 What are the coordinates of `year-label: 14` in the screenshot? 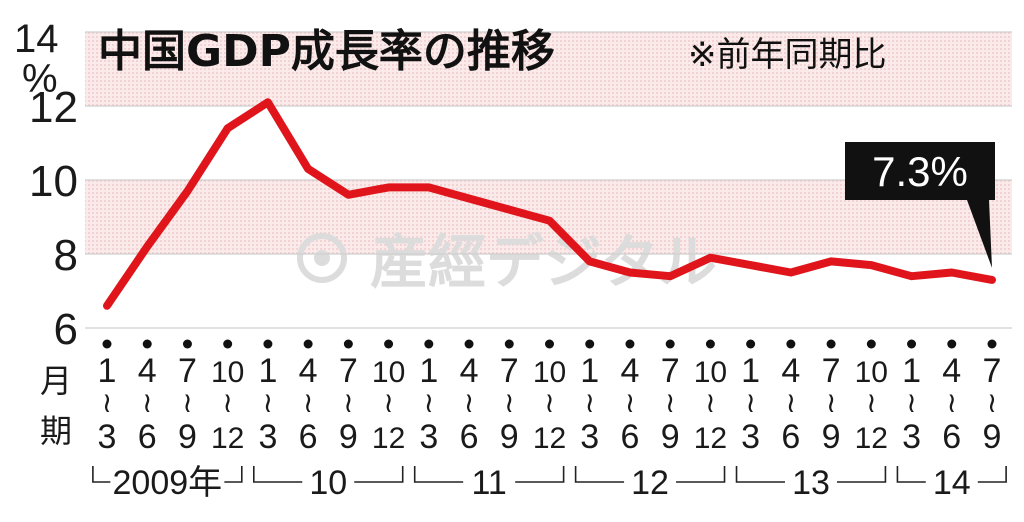 It's located at (952, 483).